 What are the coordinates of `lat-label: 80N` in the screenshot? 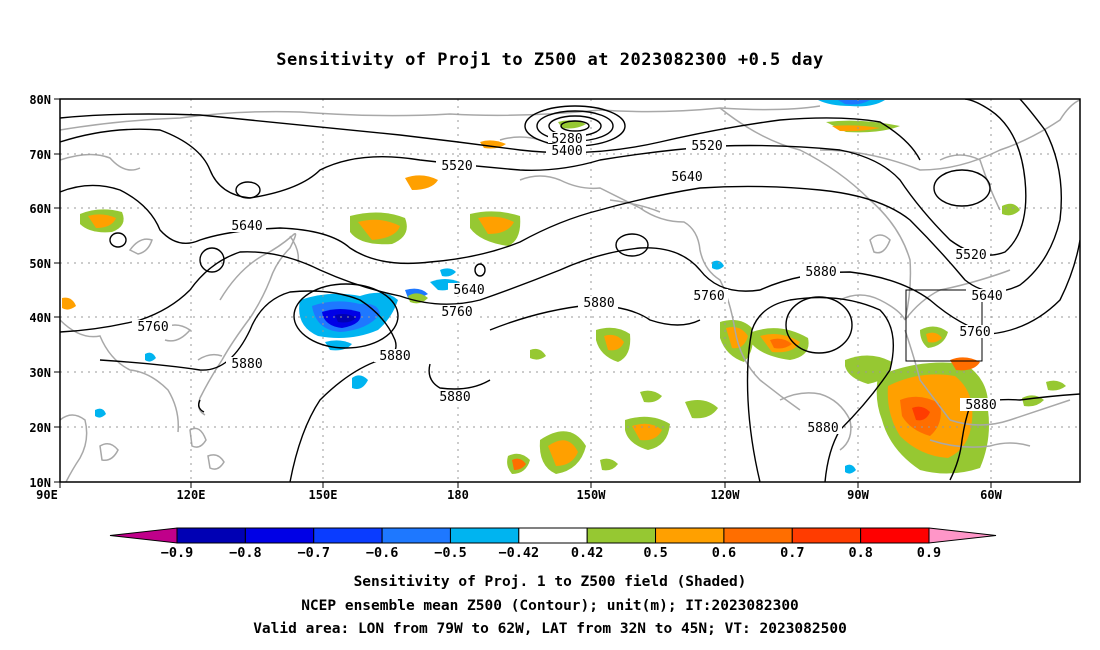 It's located at (40, 100).